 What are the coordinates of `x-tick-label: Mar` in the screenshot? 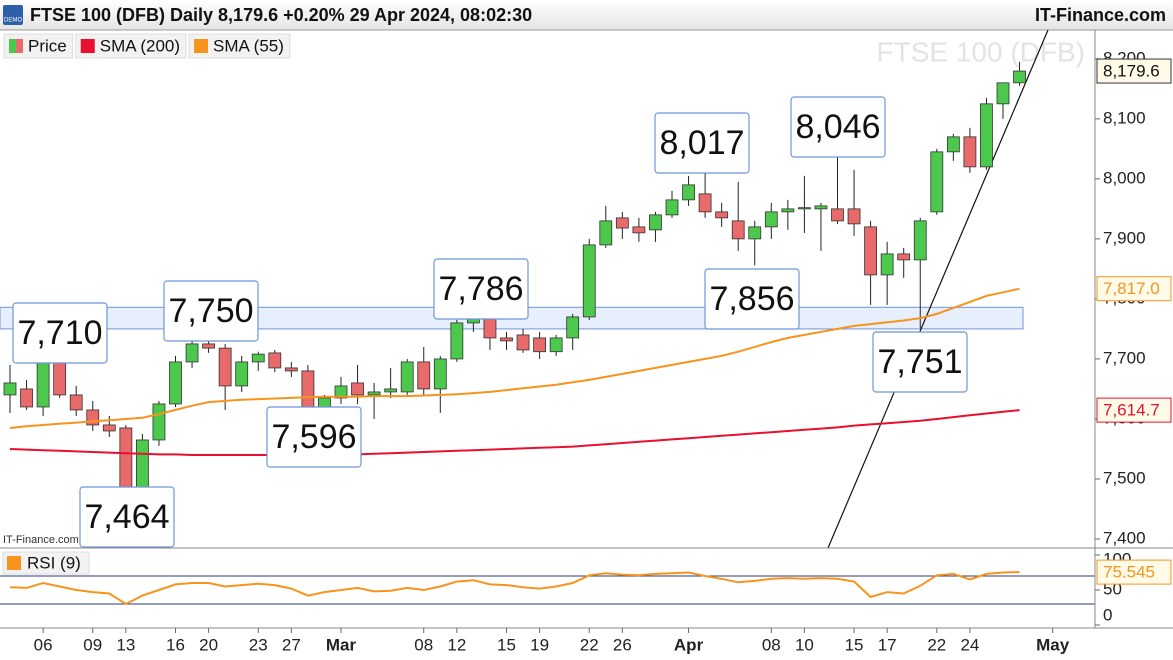 It's located at (341, 644).